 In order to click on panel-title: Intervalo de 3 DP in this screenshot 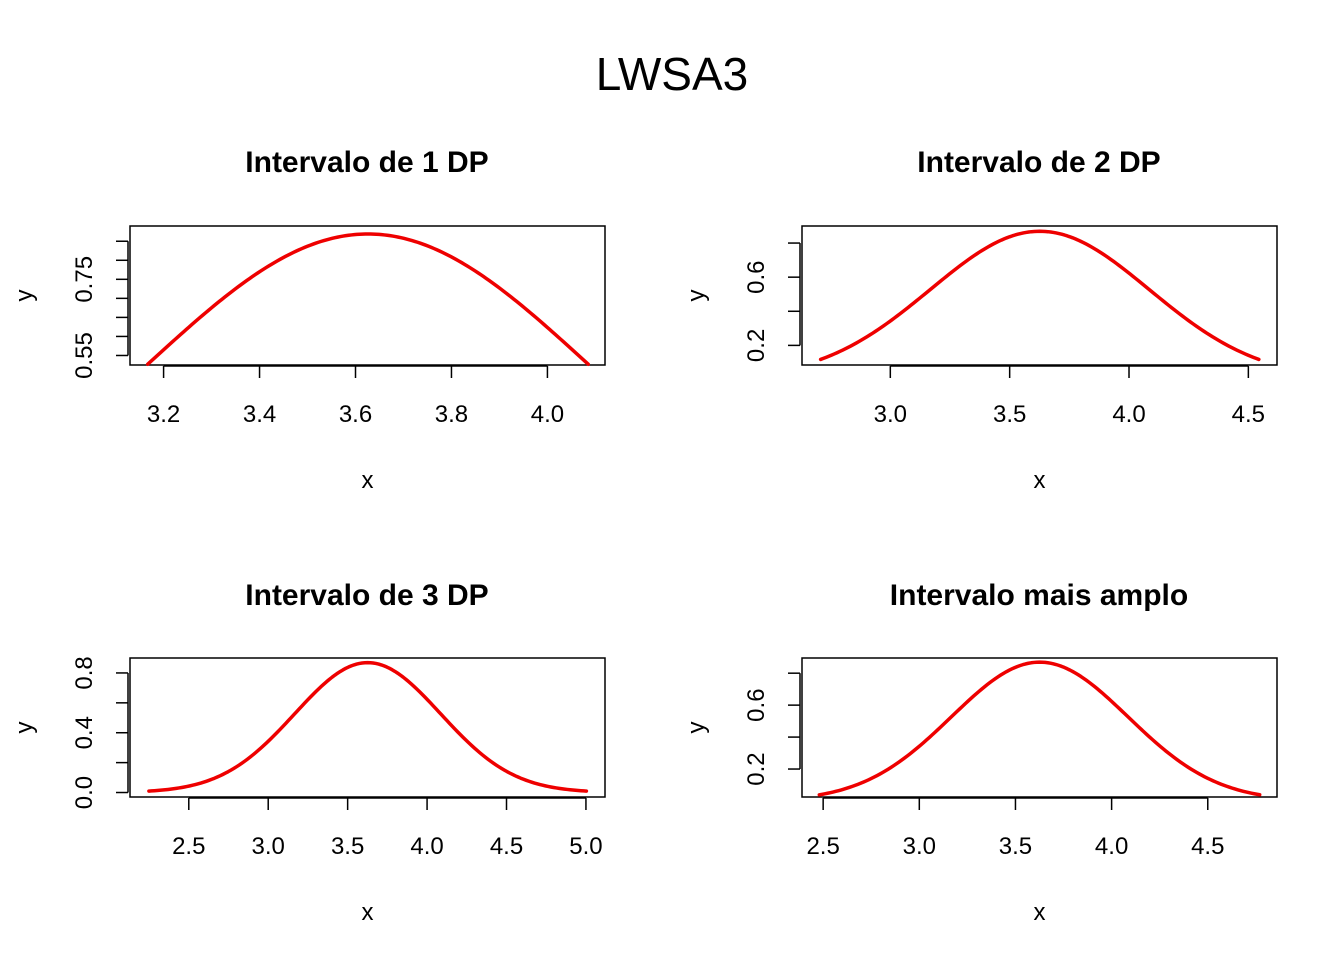, I will do `click(366, 595)`.